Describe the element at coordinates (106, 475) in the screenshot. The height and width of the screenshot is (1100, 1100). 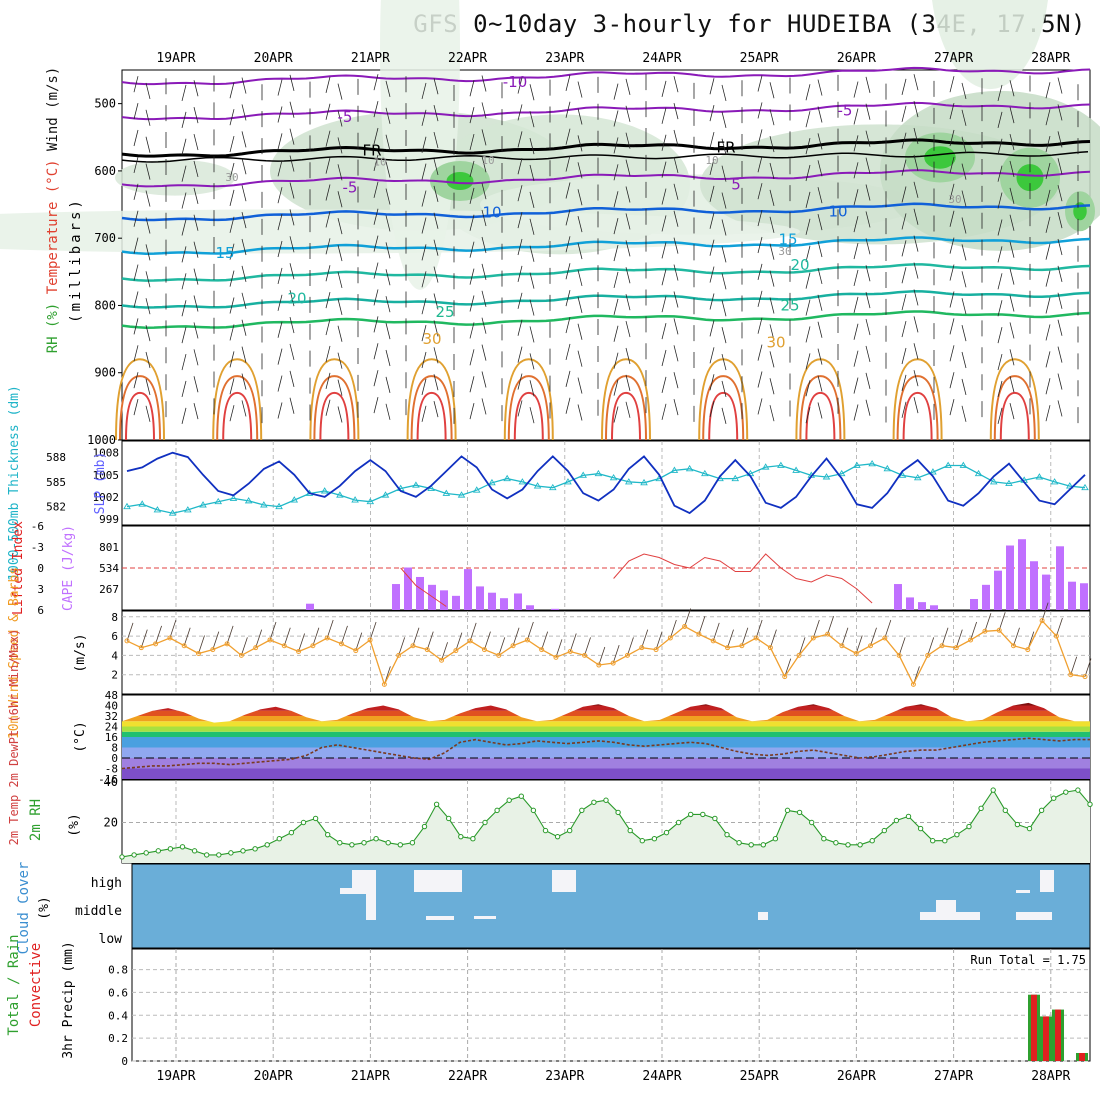
I see `slp-tick-label: 1005` at that location.